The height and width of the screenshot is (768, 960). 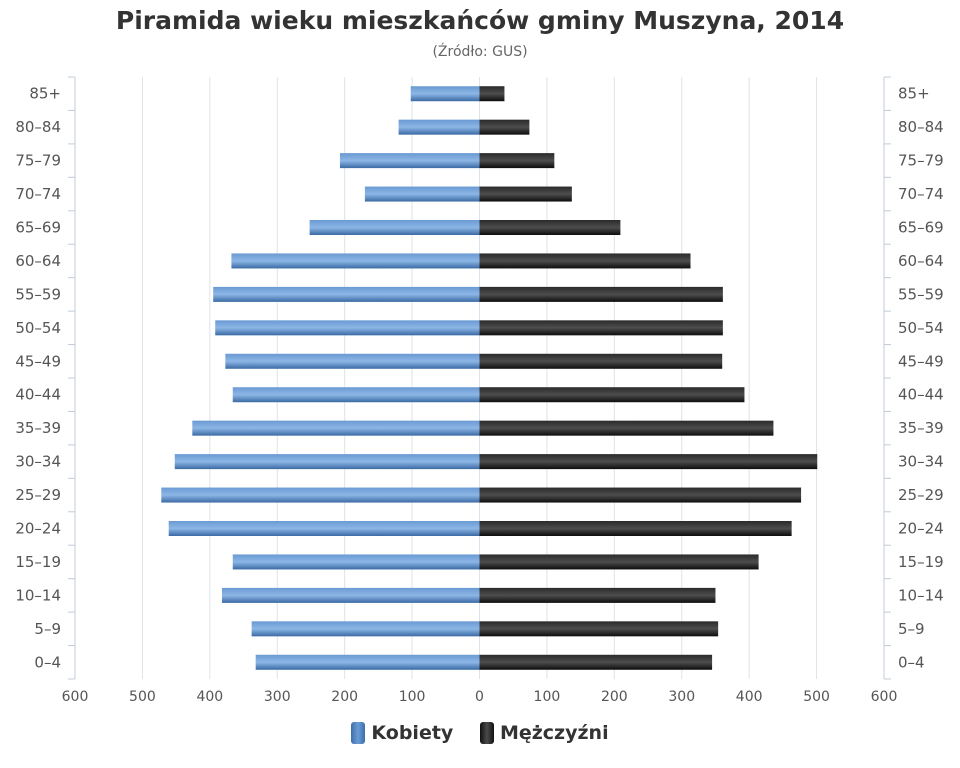 I want to click on y-category-label-right: 20–24, so click(x=921, y=529).